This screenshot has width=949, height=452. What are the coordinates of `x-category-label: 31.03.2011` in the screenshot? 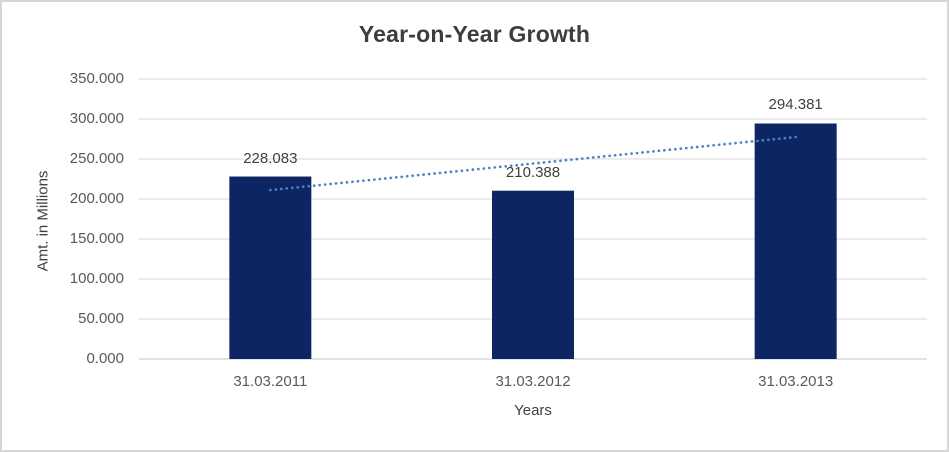 It's located at (270, 381).